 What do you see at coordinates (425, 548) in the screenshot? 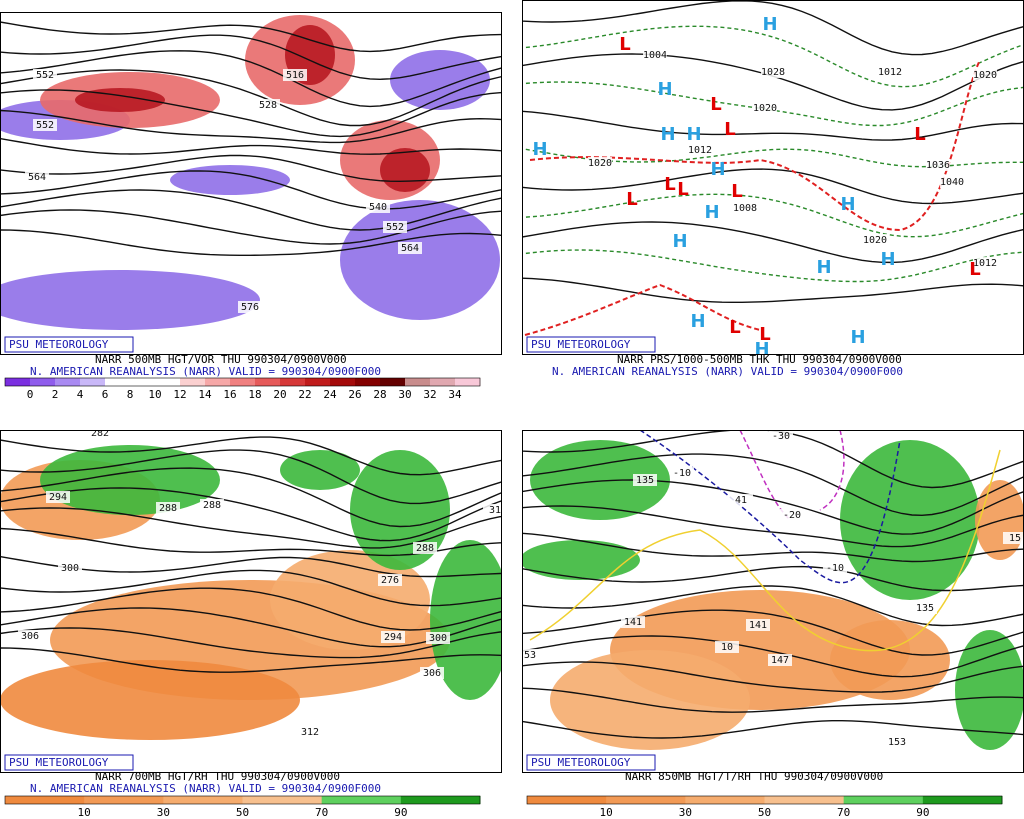
I see `contour-label: 288` at bounding box center [425, 548].